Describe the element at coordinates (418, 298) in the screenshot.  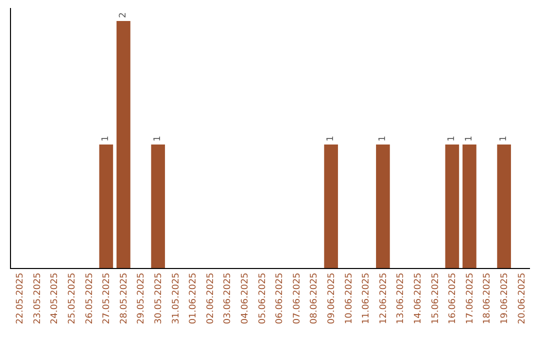
I see `x-tick-label: 14.06.2025` at that location.